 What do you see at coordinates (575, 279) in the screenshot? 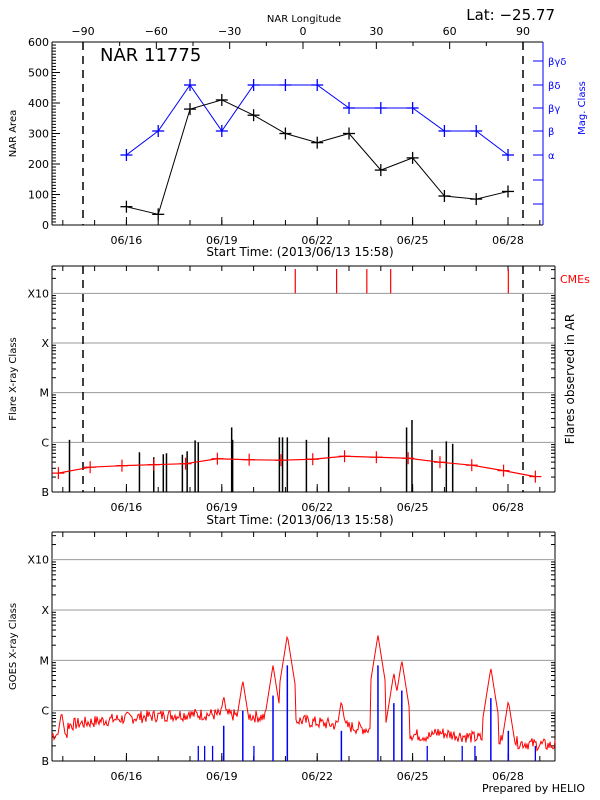
I see `cme-label: CMEs` at bounding box center [575, 279].